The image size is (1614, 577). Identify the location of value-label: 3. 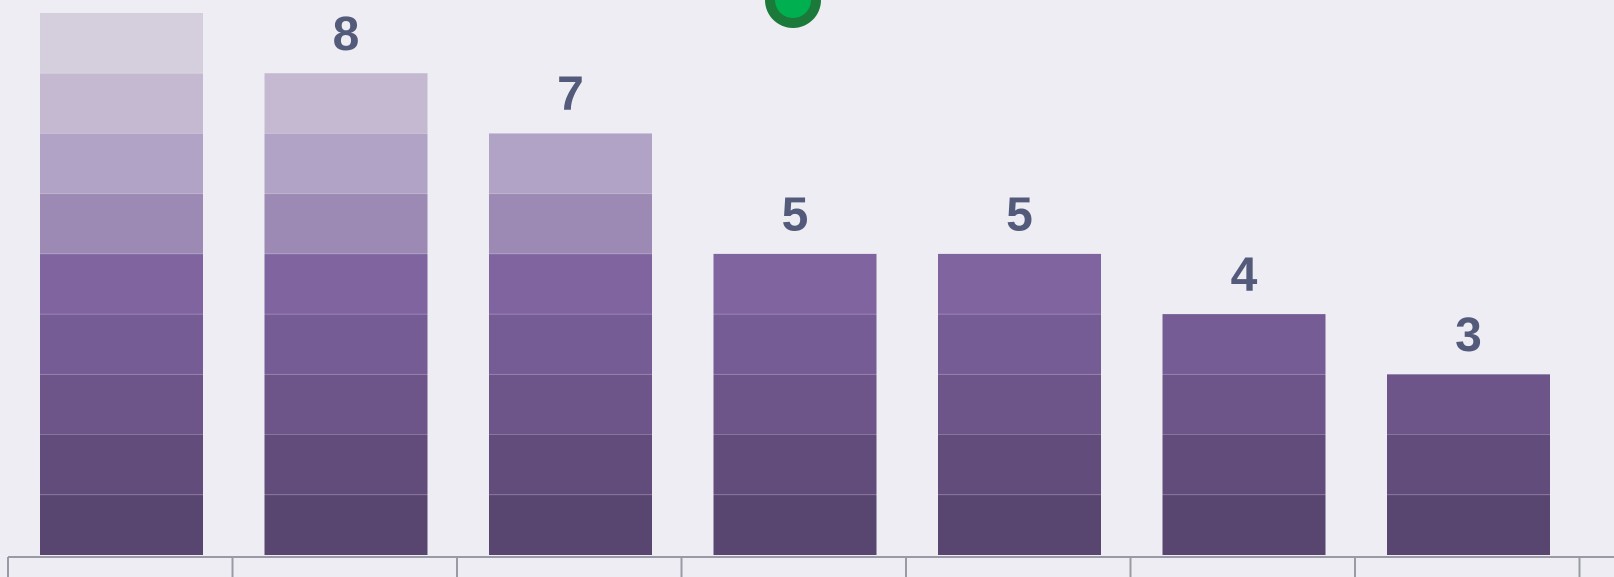
(1468, 335).